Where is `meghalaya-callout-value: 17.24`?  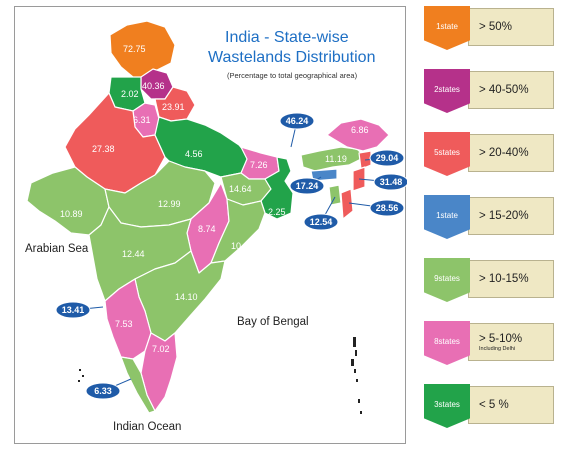
meghalaya-callout-value: 17.24 is located at coordinates (307, 186).